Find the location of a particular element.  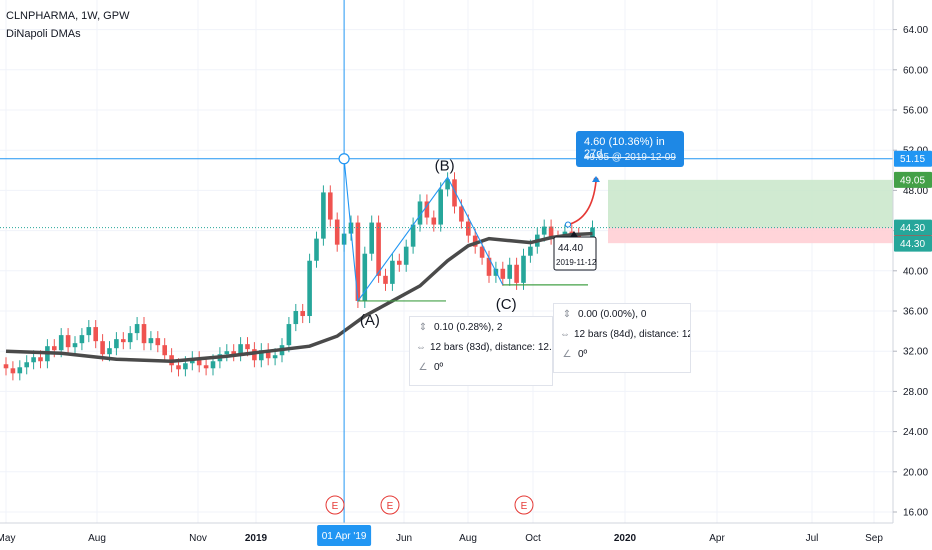

info-box-1-bars: 12 bars (83d), distance: 12.000 is located at coordinates (491, 347).